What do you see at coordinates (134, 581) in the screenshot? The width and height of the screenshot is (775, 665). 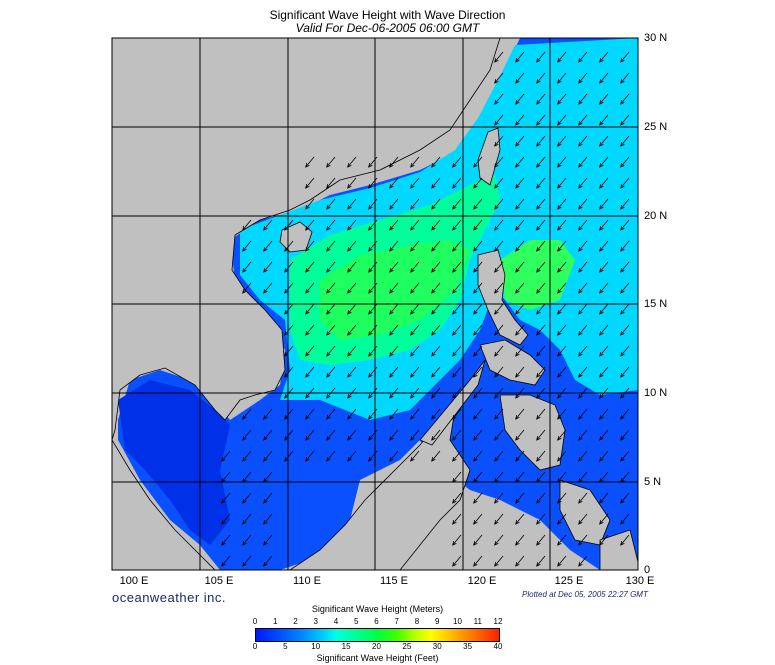 I see `lon-label-100: 100 E` at bounding box center [134, 581].